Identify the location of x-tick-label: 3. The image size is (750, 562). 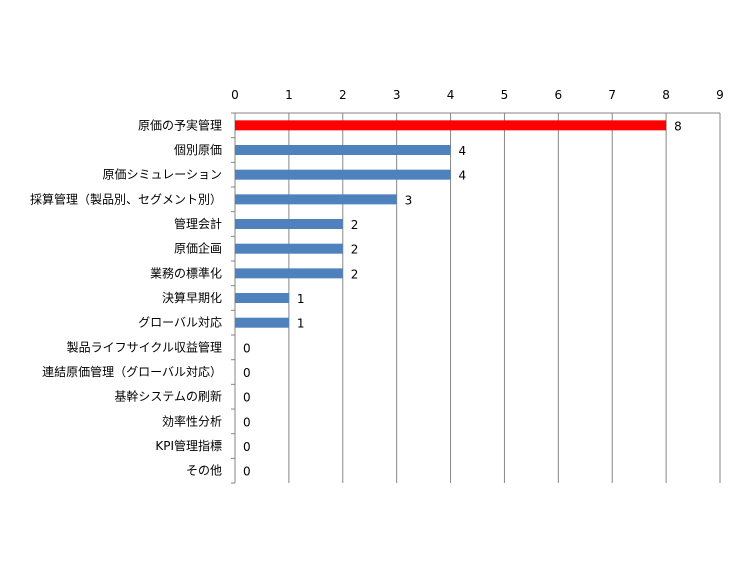
(397, 95).